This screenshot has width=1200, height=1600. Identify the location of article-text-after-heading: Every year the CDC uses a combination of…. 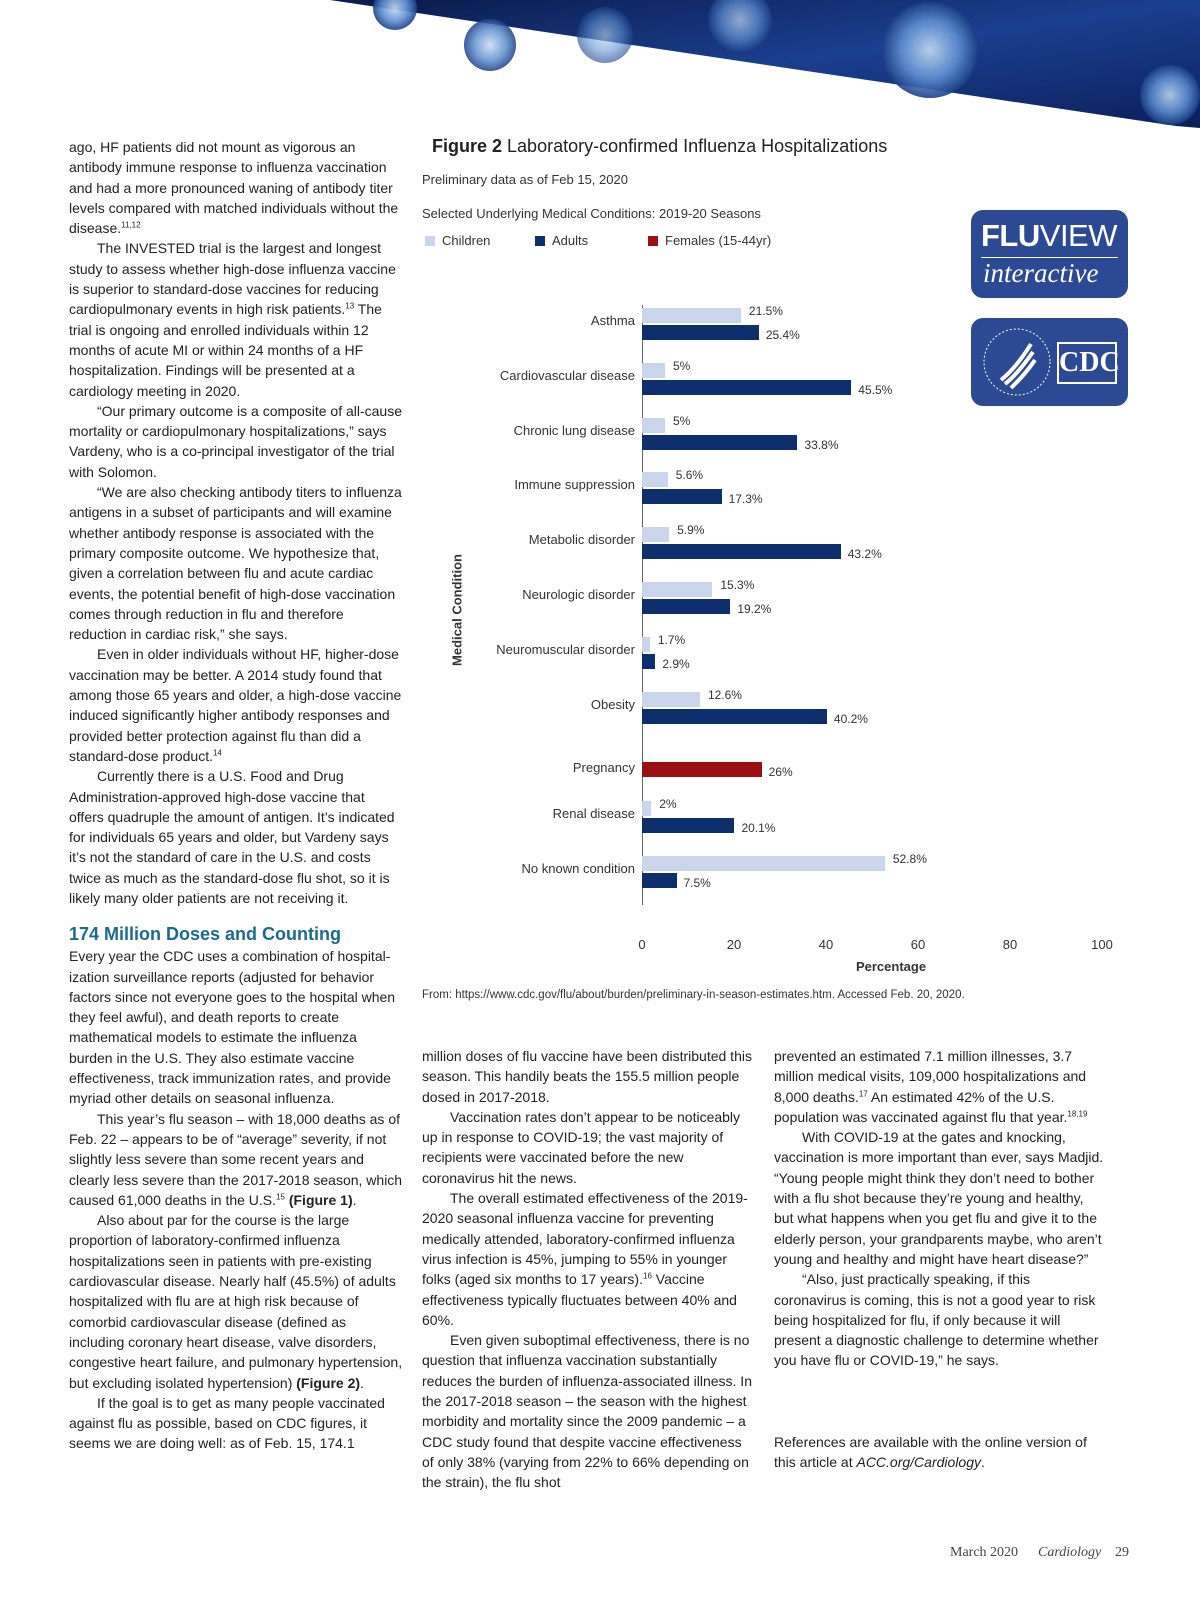
(236, 1199).